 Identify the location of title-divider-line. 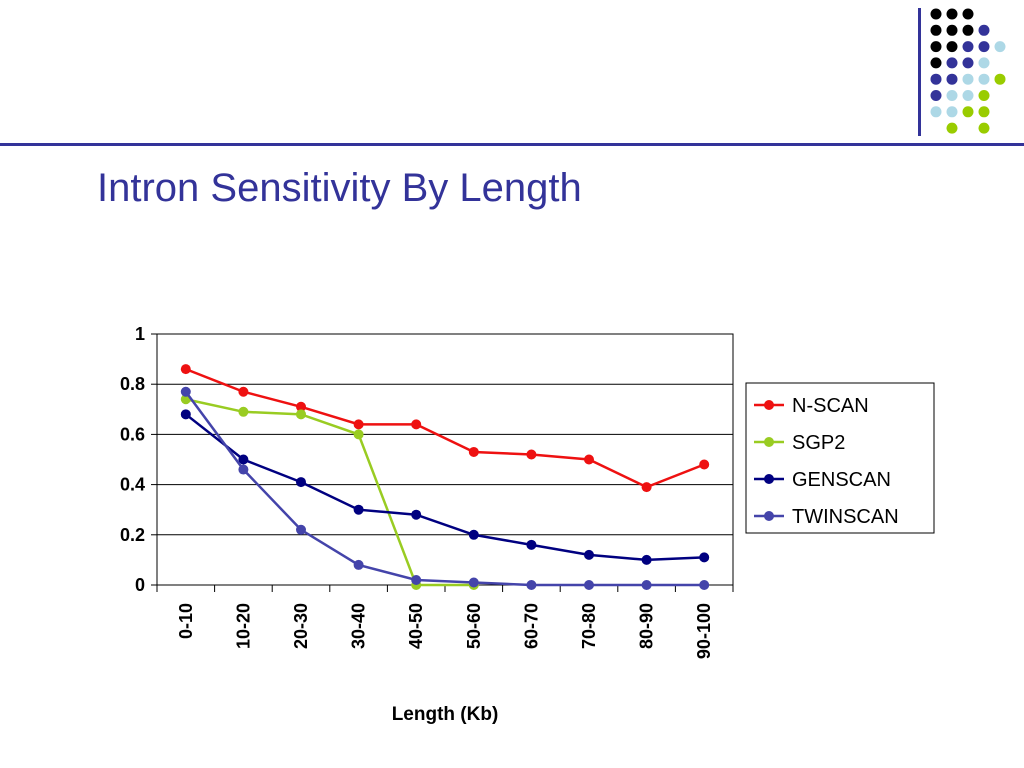
(512, 144).